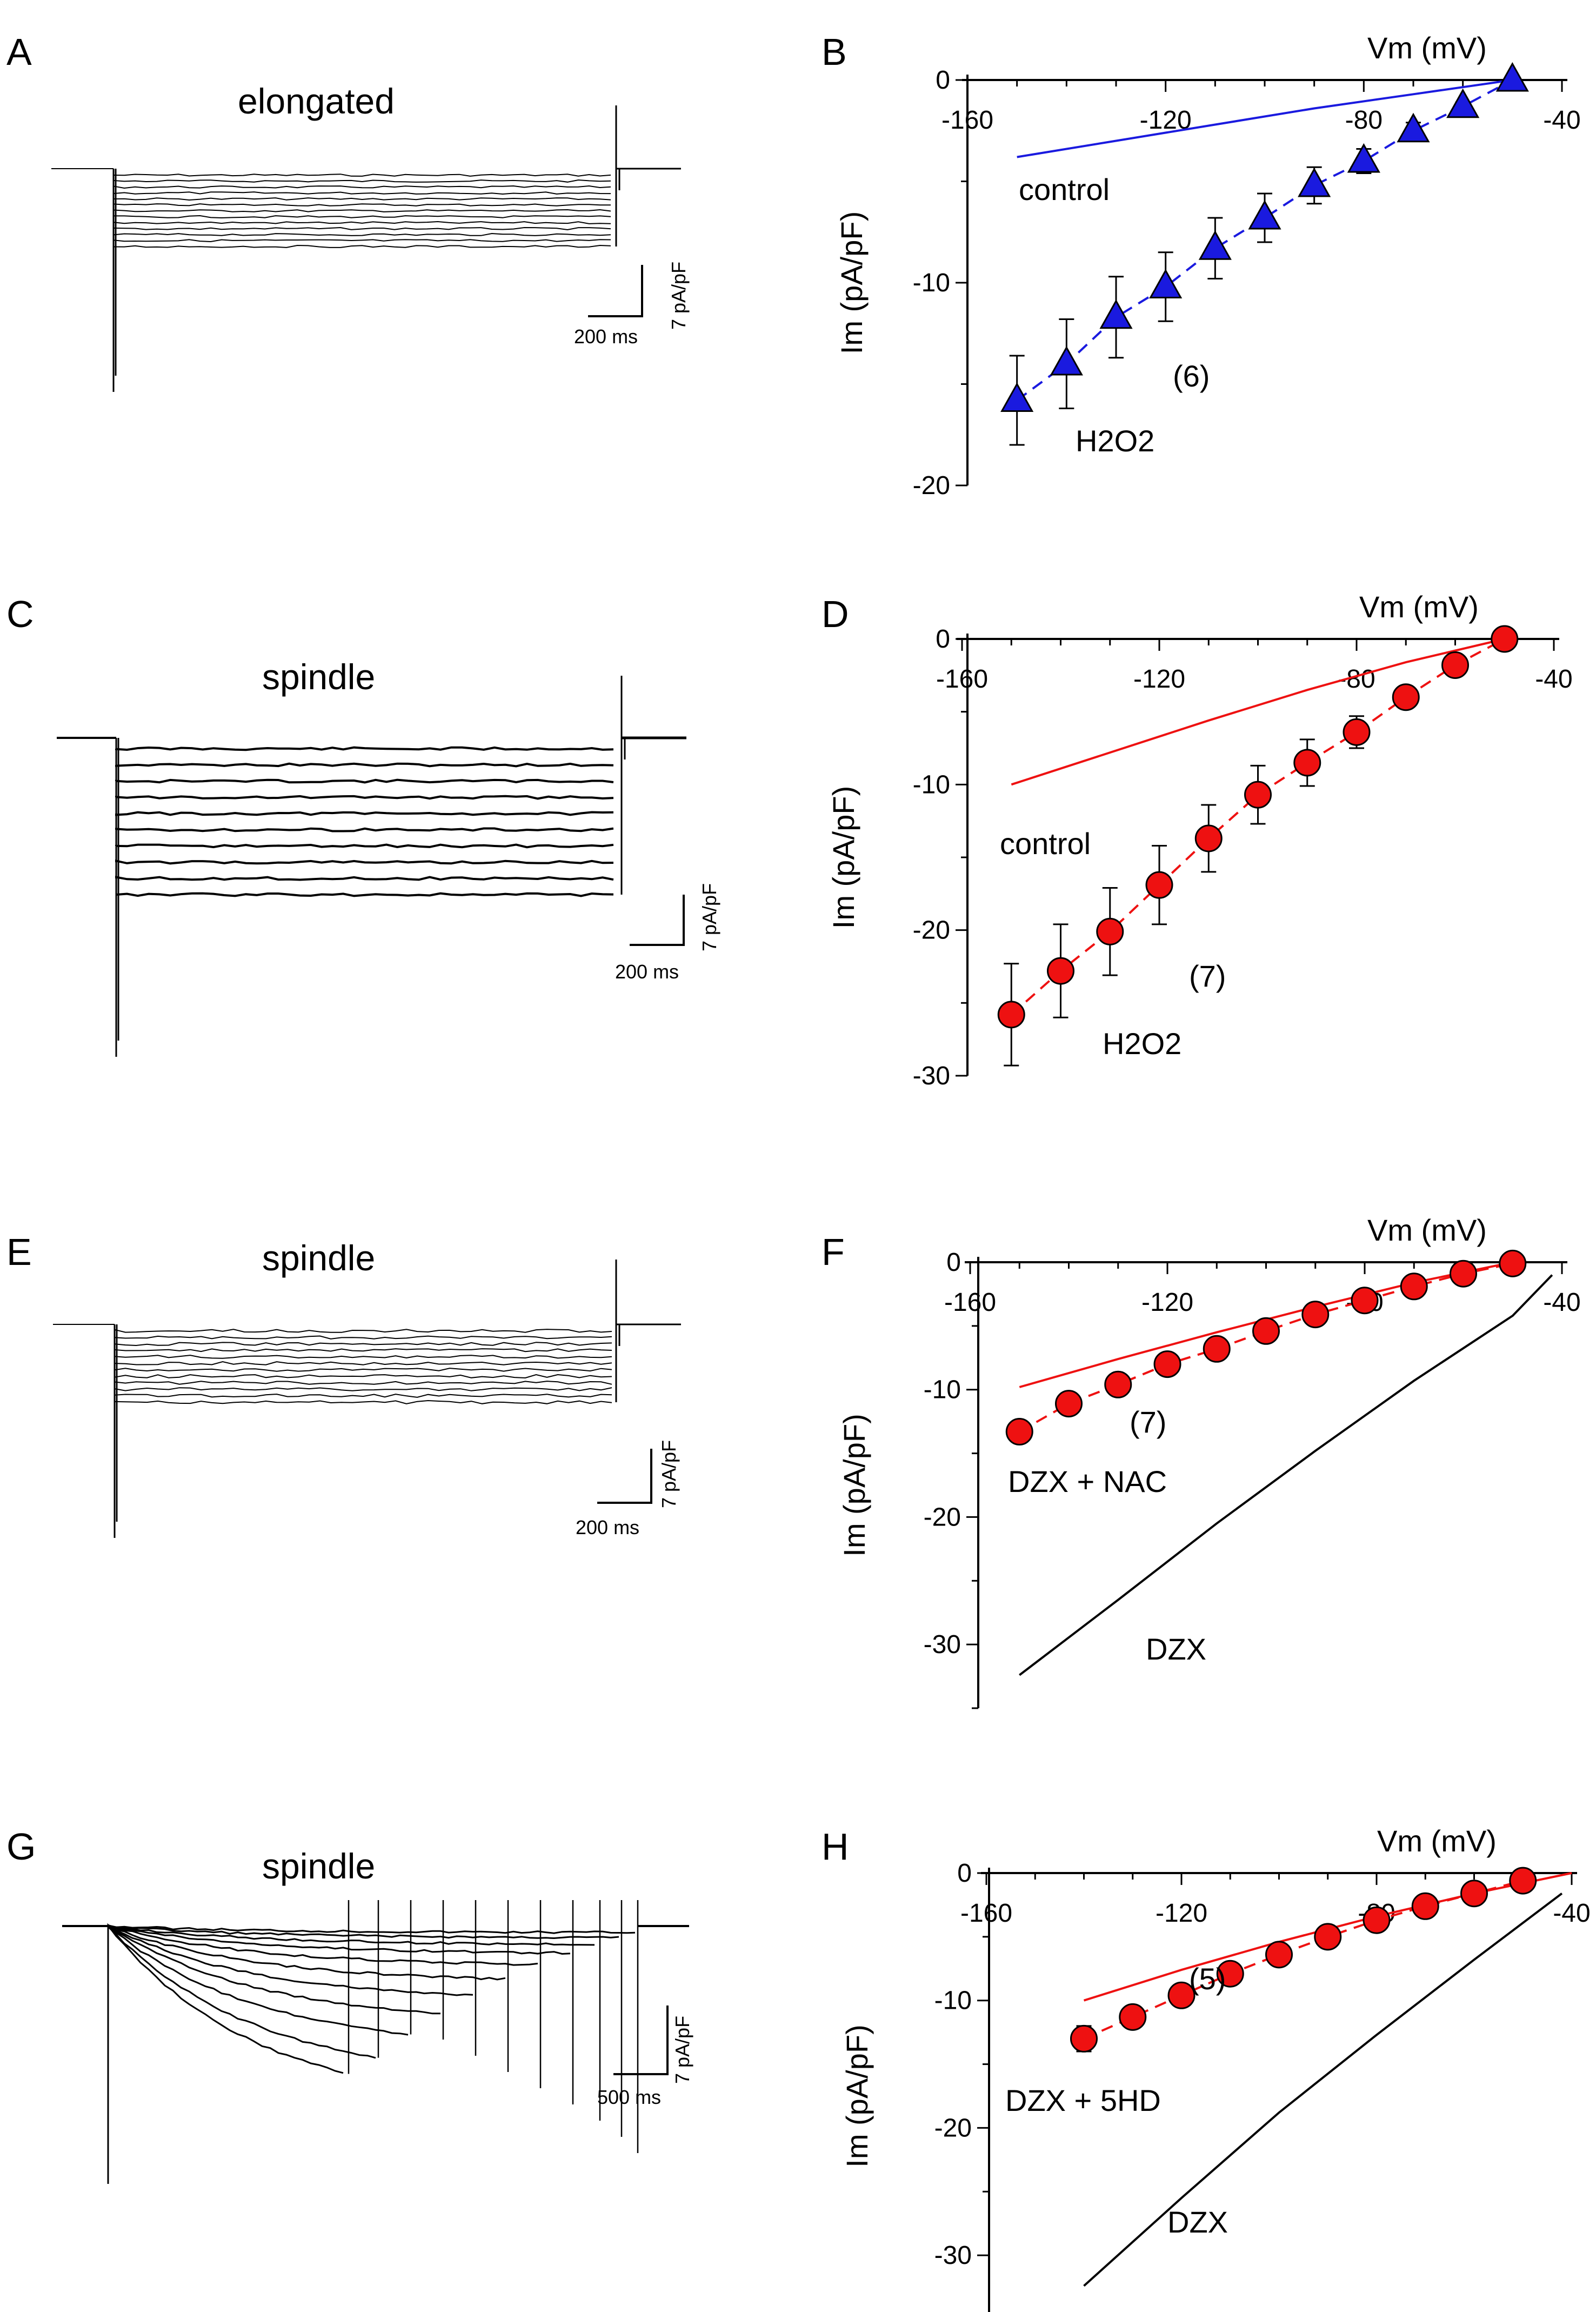 The height and width of the screenshot is (2312, 1596). I want to click on panel-label-h: H, so click(836, 1846).